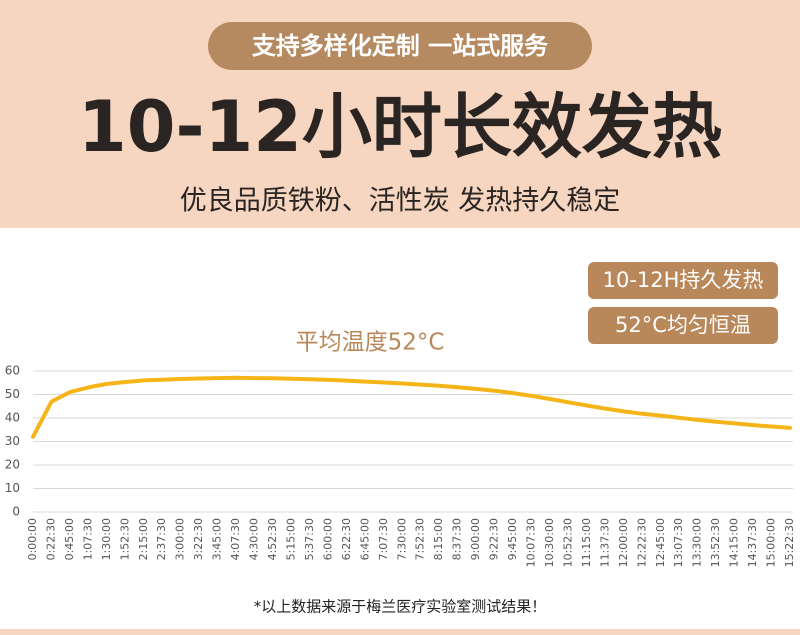  I want to click on footnote: *以上数据来源于梅兰医疗实验室测试结果！, so click(400, 607).